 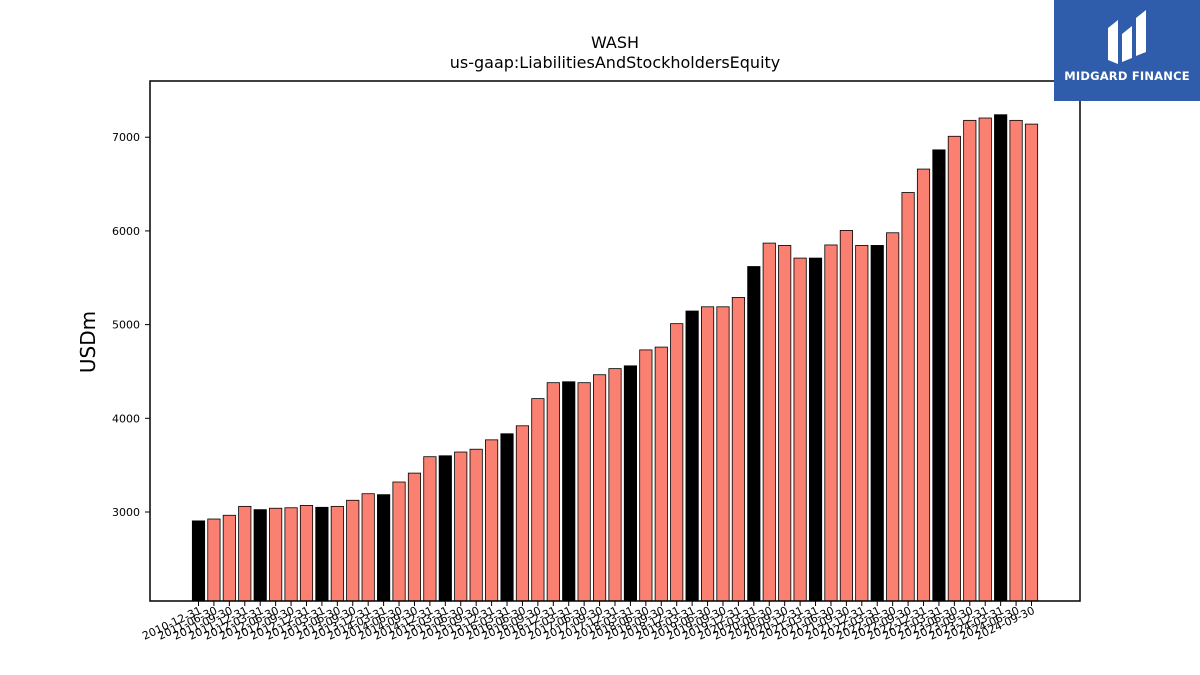 I want to click on y-axis: 3000 4000 5000 6000 7000, so click(x=131, y=325).